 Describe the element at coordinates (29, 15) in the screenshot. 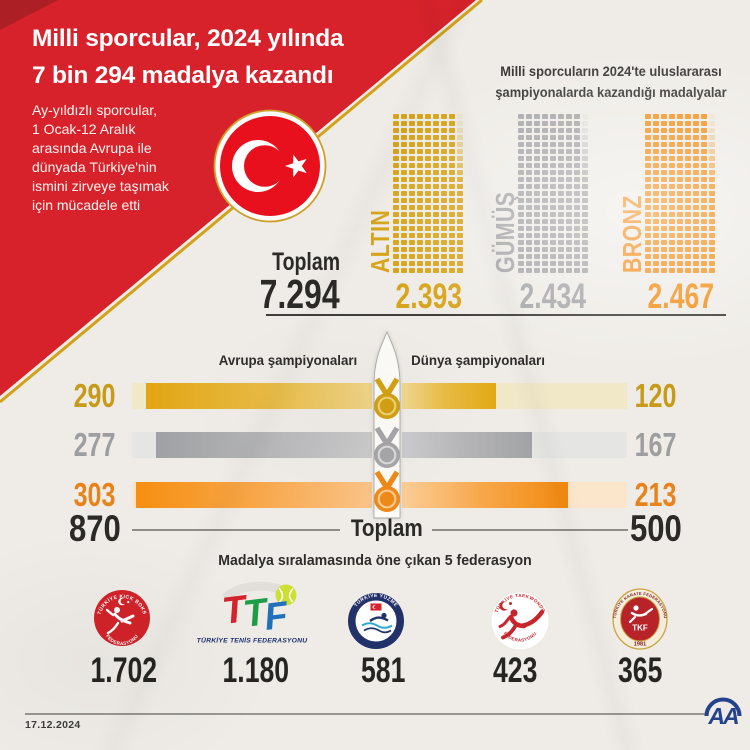

I see `red-banner-corner-fold` at that location.